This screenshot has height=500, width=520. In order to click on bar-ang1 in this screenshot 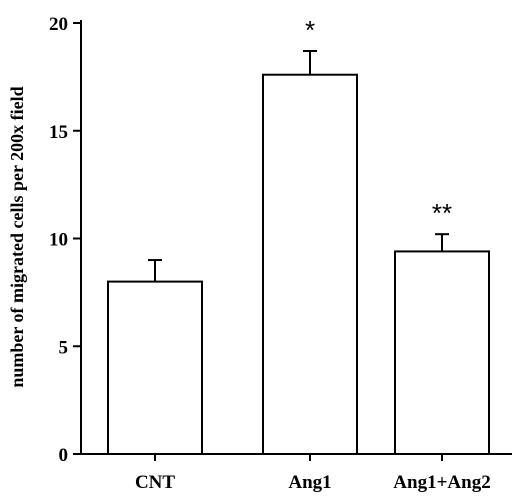, I will do `click(310, 264)`.